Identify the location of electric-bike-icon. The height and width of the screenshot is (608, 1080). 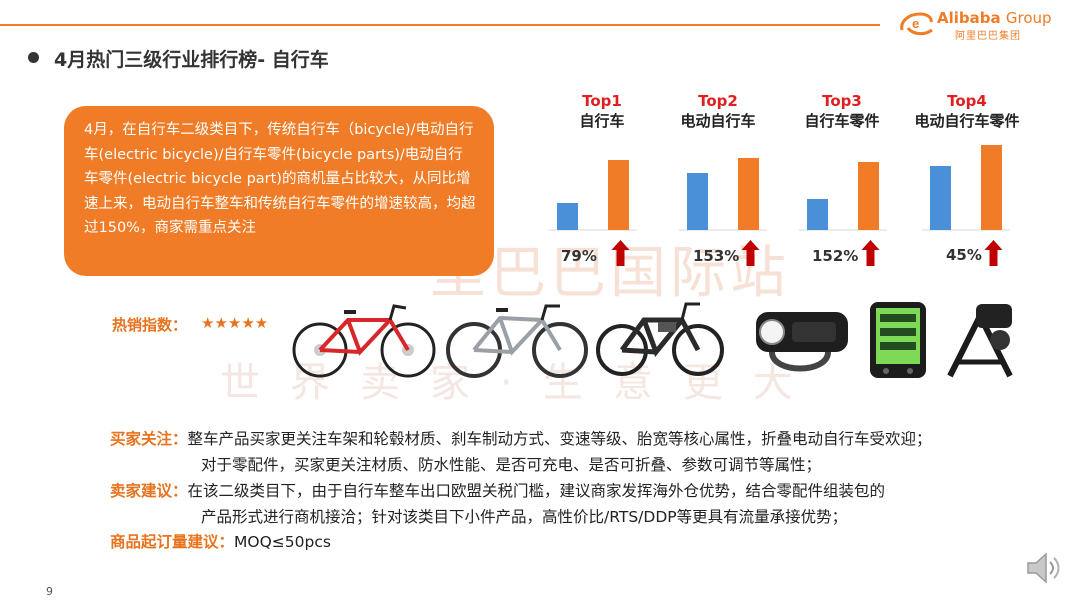
(660, 339).